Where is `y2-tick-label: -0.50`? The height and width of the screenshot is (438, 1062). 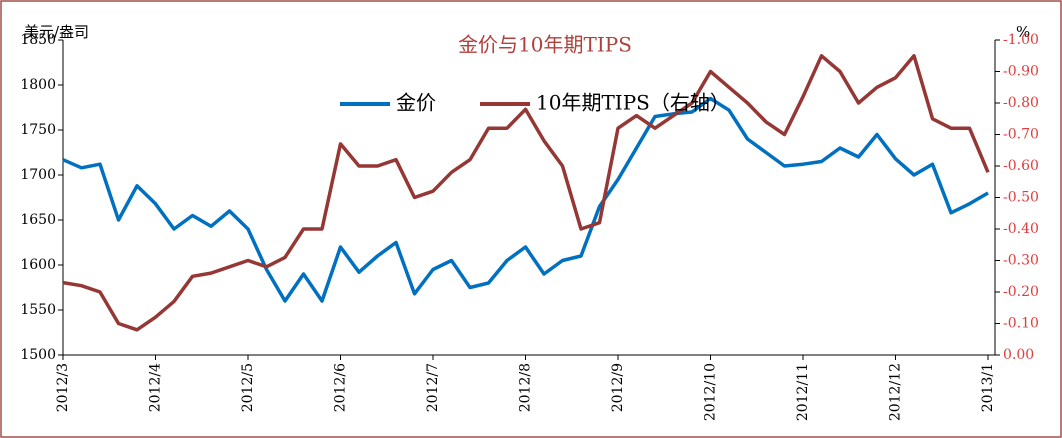 y2-tick-label: -0.50 is located at coordinates (1021, 198).